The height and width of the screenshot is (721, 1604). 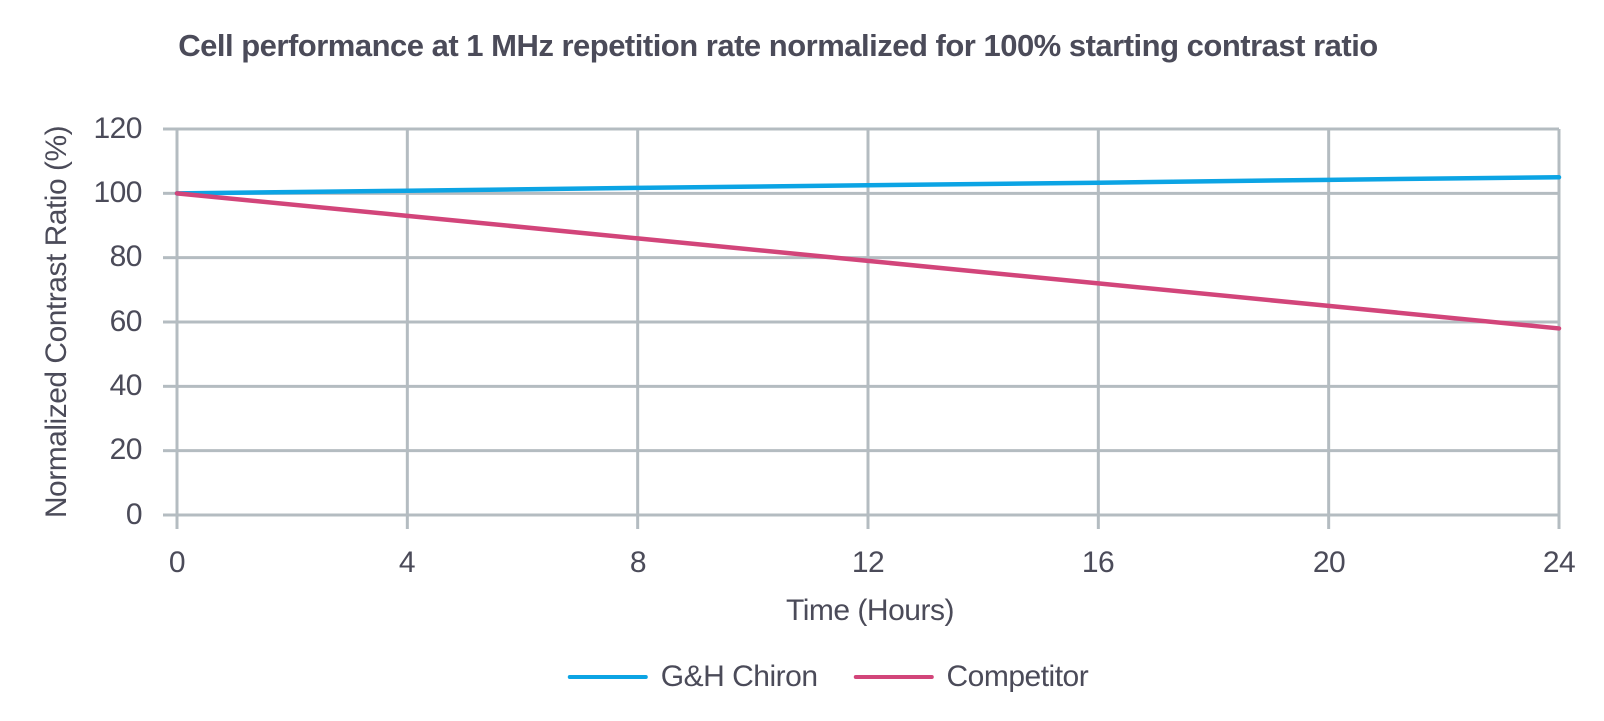 What do you see at coordinates (893, 677) in the screenshot?
I see `legend-line-swatch-pink` at bounding box center [893, 677].